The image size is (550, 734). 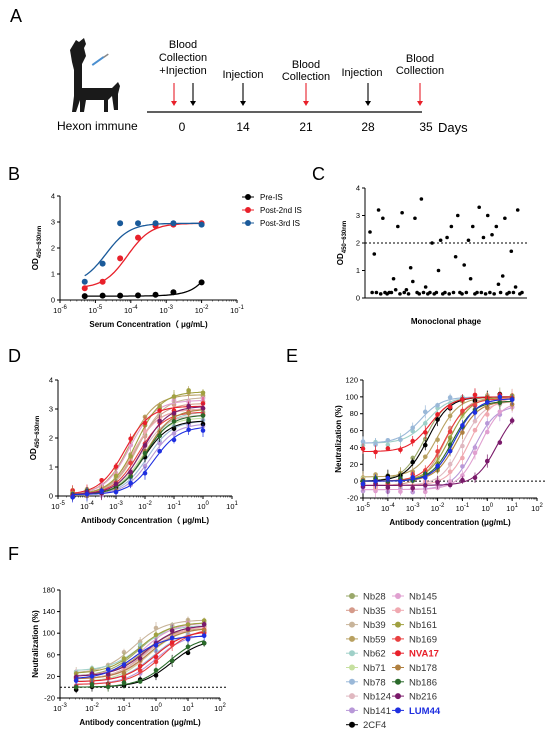 What do you see at coordinates (374, 725) in the screenshot?
I see `legend-label: 2CF4` at bounding box center [374, 725].